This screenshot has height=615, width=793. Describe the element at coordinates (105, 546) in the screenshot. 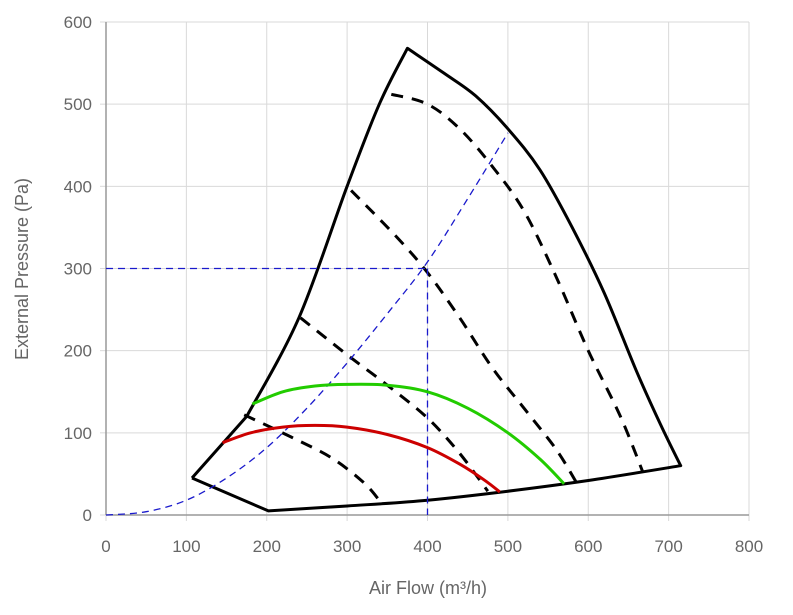

I see `x-tick-label: 0` at that location.